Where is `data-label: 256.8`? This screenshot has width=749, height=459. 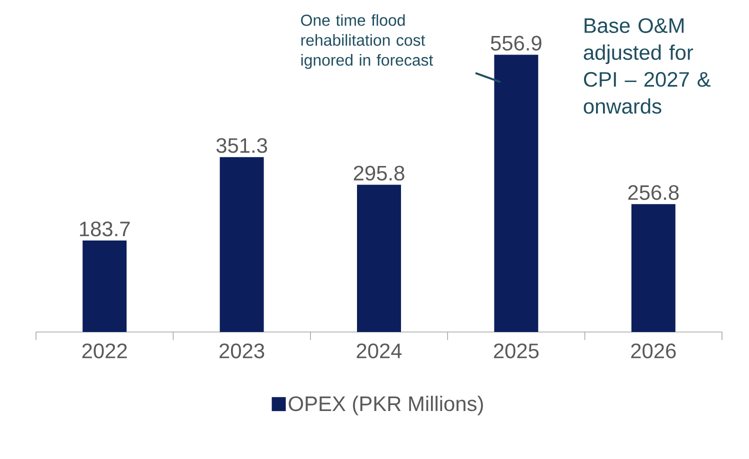 data-label: 256.8 is located at coordinates (653, 192).